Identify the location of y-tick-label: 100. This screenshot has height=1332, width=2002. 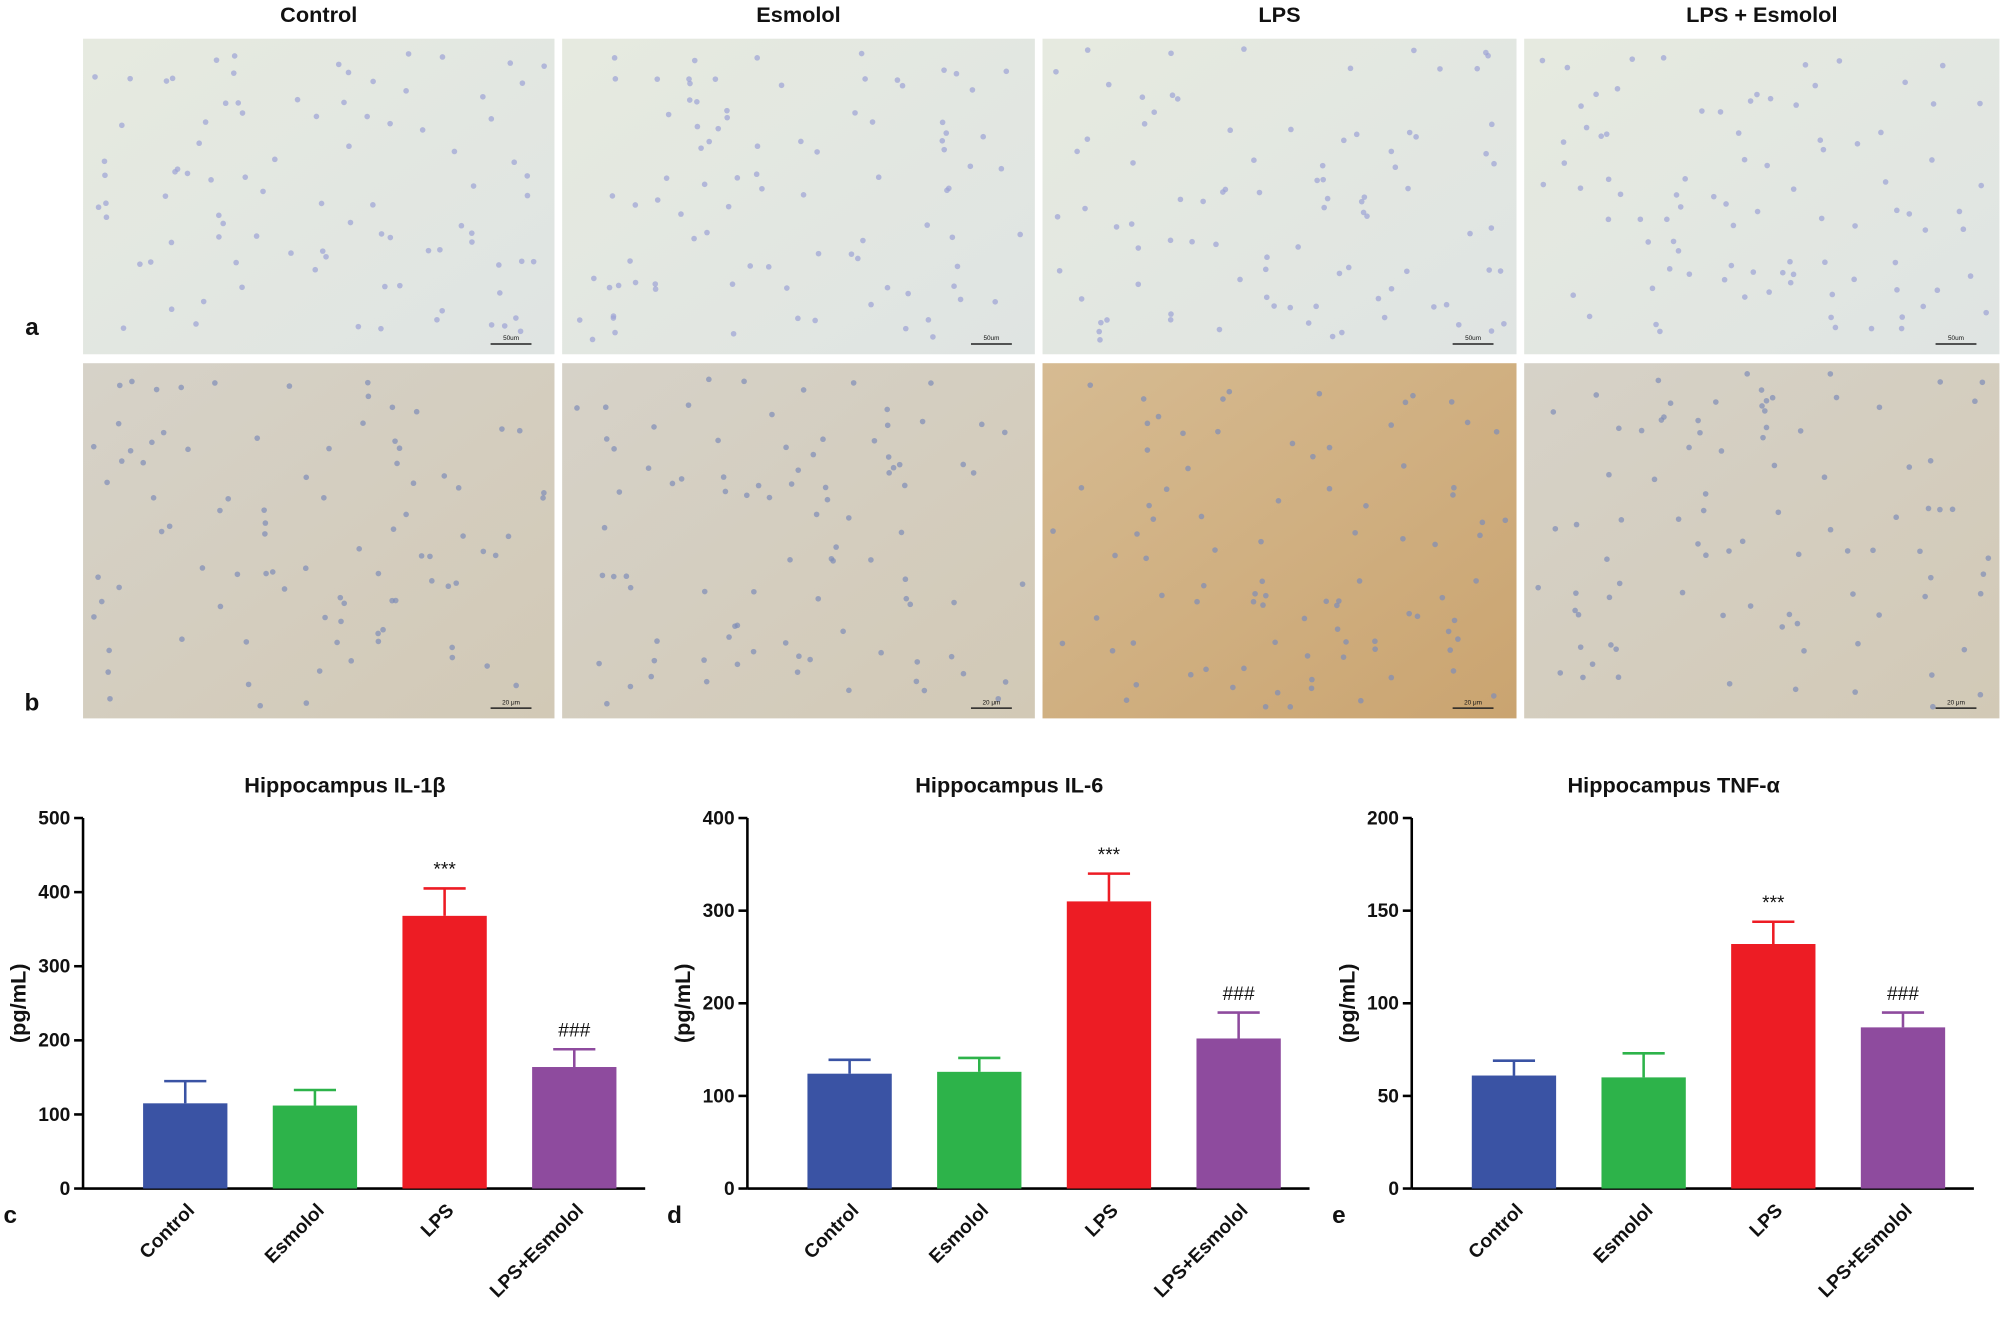
(1383, 1004).